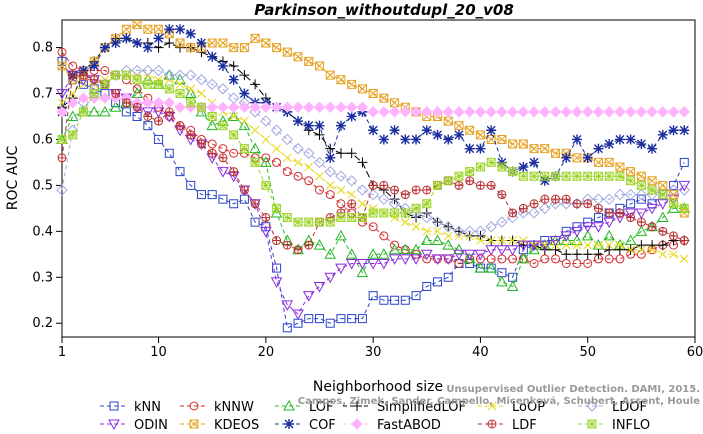 Image resolution: width=703 pixels, height=434 pixels. Describe the element at coordinates (592, 424) in the screenshot. I see `legend-marker-inflo` at that location.